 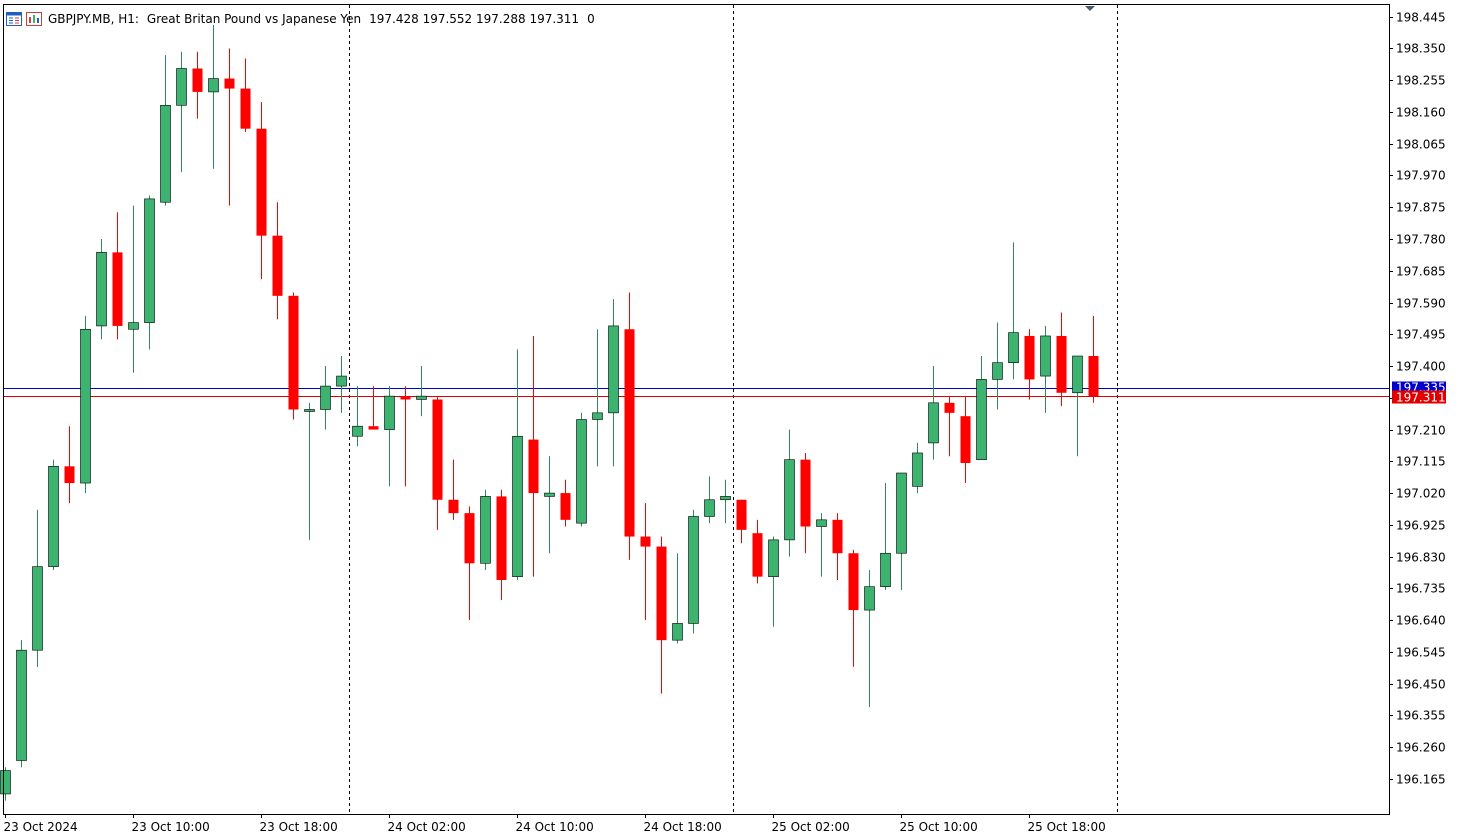 I want to click on y-tick-label: 196.260, so click(x=1421, y=748).